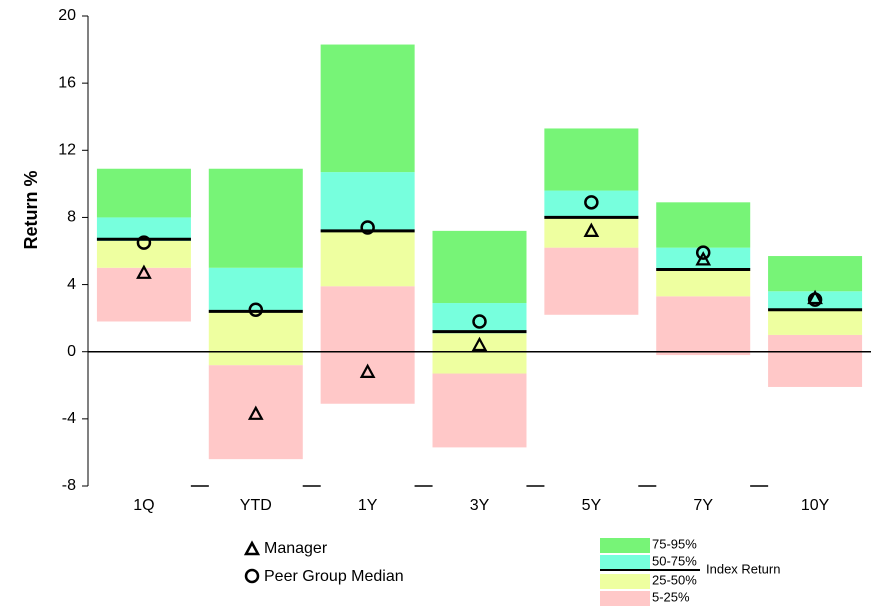  Describe the element at coordinates (252, 576) in the screenshot. I see `legend-median-icon` at that location.